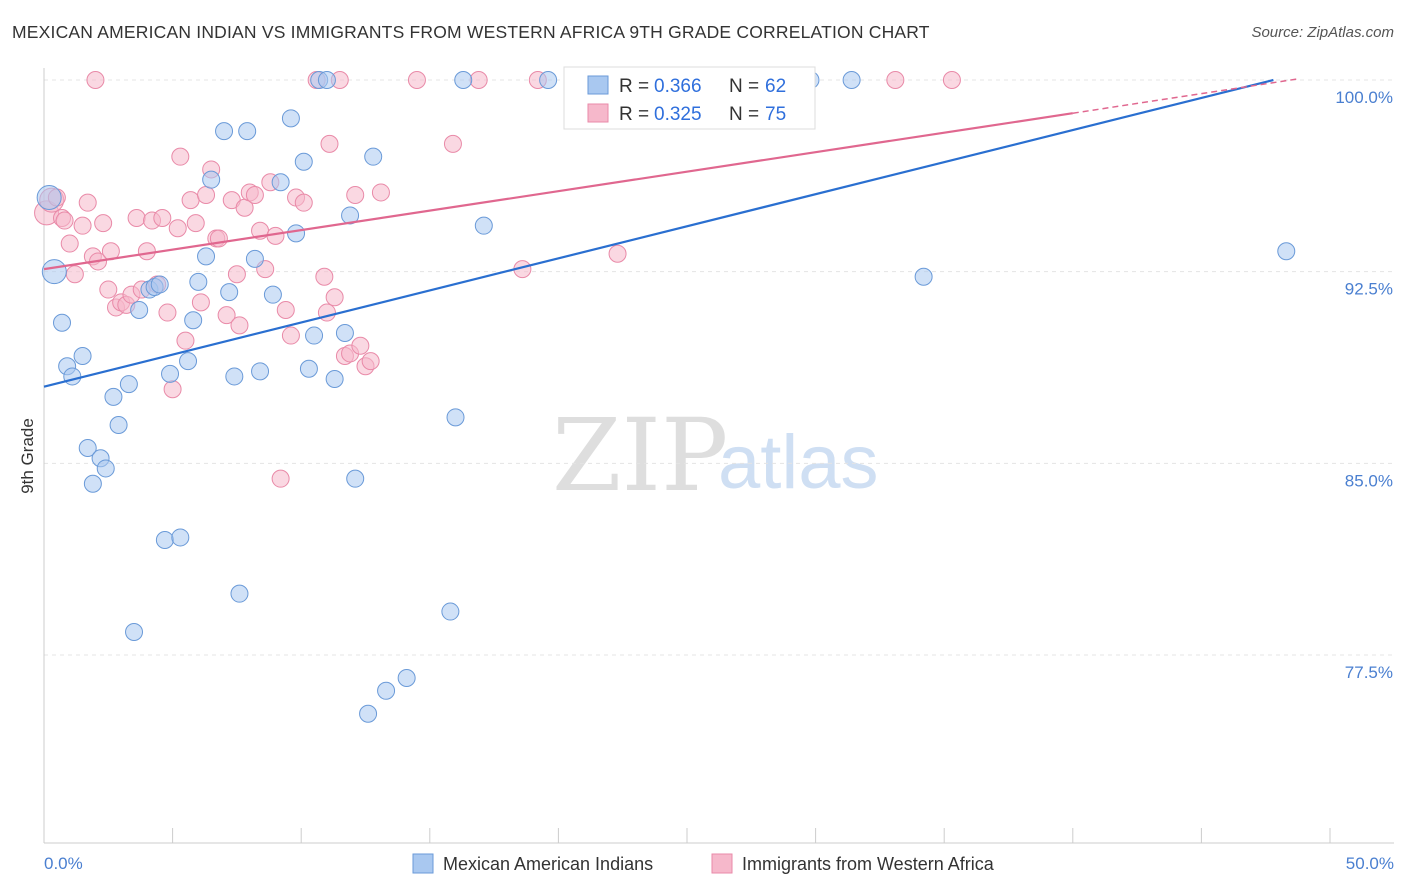 This screenshot has height=892, width=1406. What do you see at coordinates (598, 85) in the screenshot?
I see `legend-swatch-blue` at bounding box center [598, 85].